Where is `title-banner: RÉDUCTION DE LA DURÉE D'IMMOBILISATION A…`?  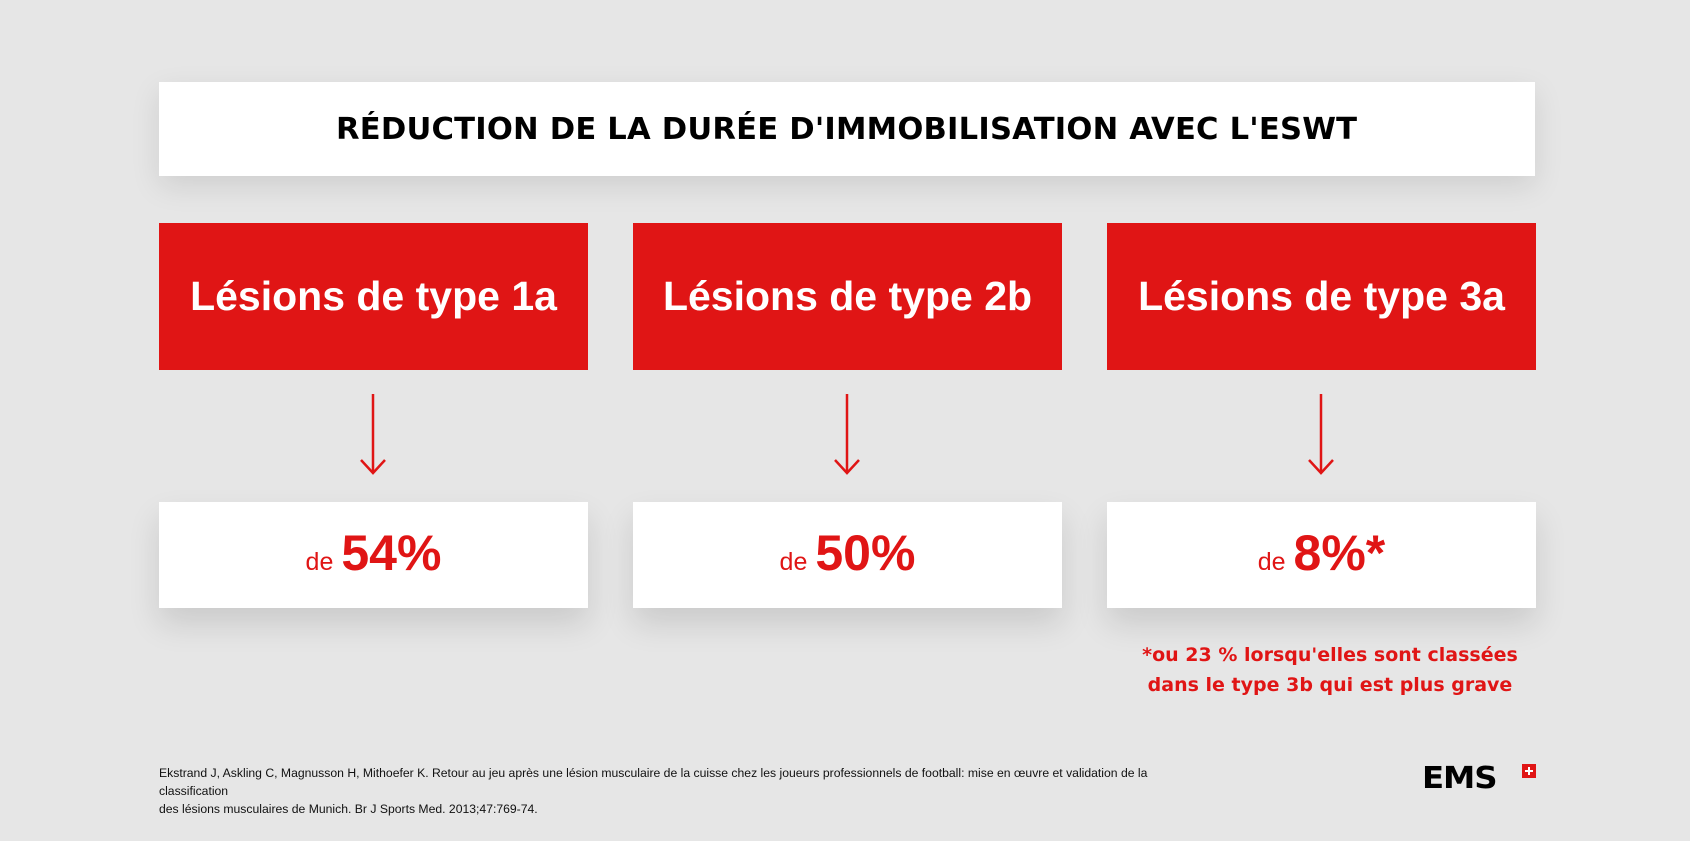 title-banner: RÉDUCTION DE LA DURÉE D'IMMOBILISATION A… is located at coordinates (847, 129).